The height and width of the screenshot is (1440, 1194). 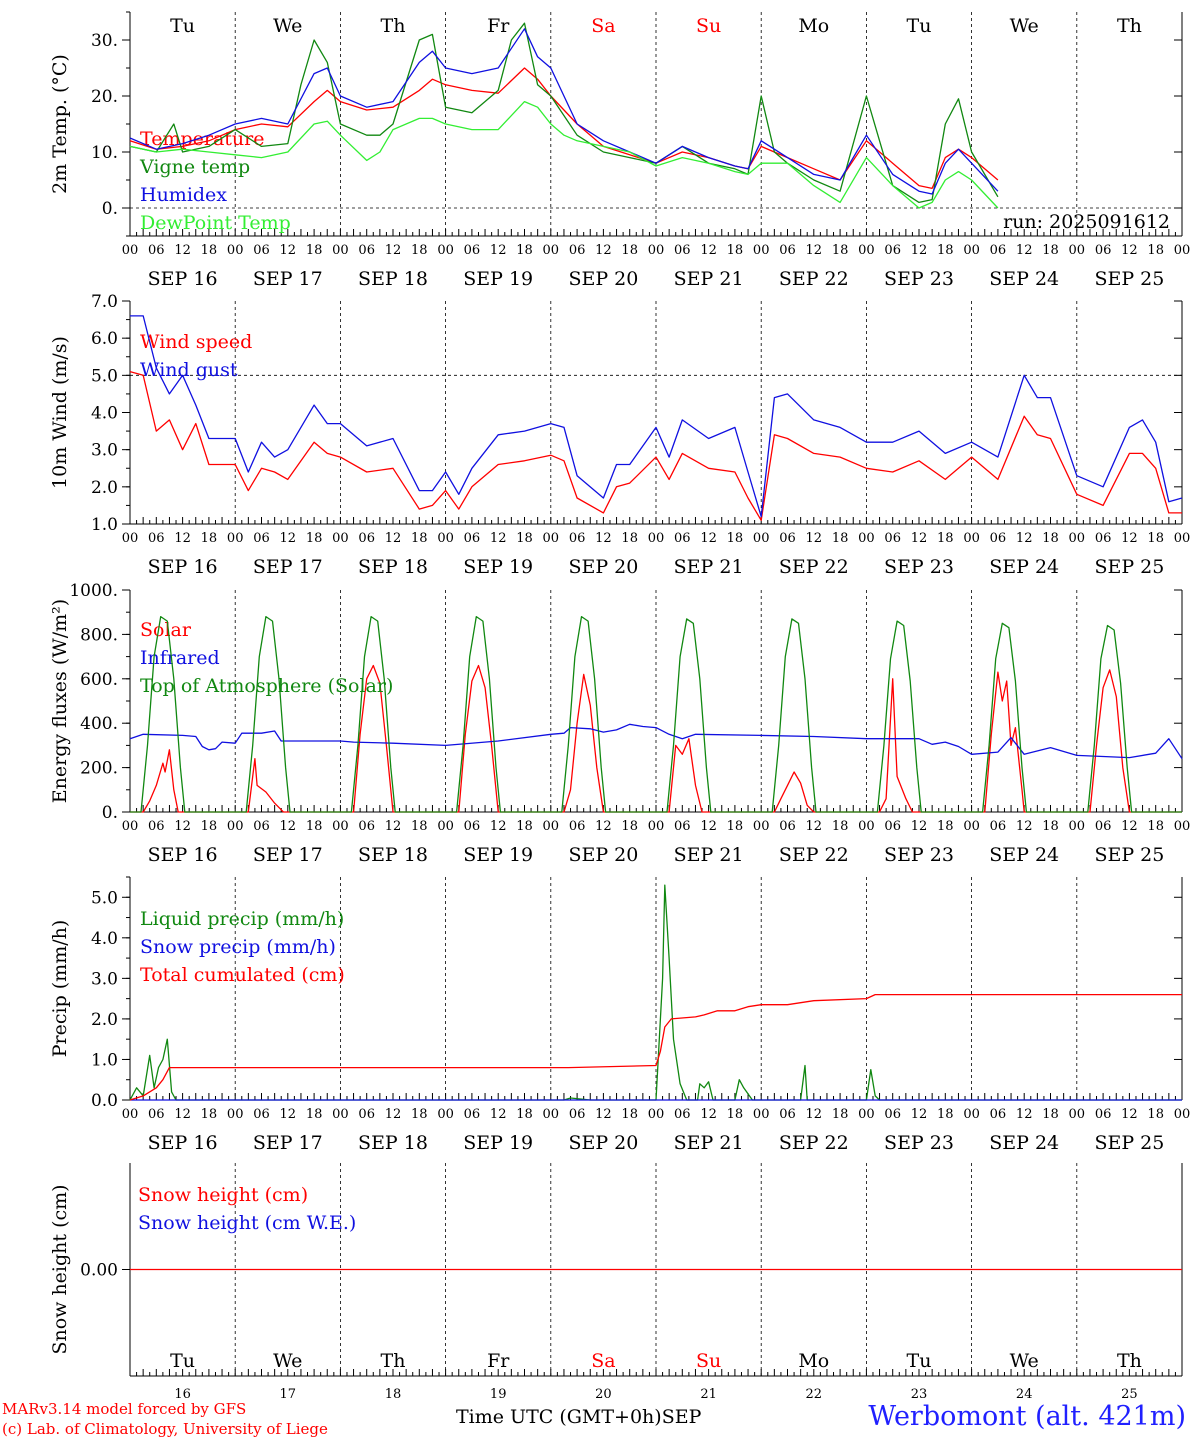 I want to click on y-tick-label: 5.0, so click(x=104, y=376).